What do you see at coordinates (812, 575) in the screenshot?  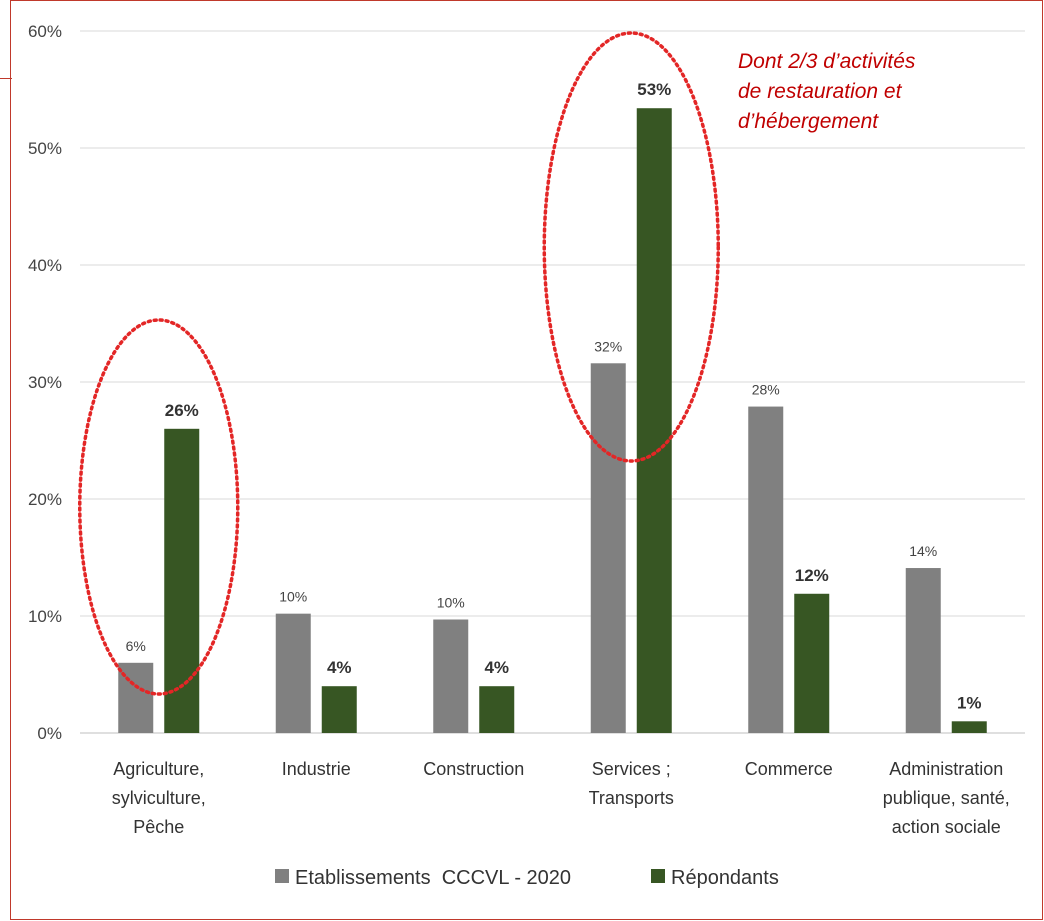 I see `data-label: 12%` at bounding box center [812, 575].